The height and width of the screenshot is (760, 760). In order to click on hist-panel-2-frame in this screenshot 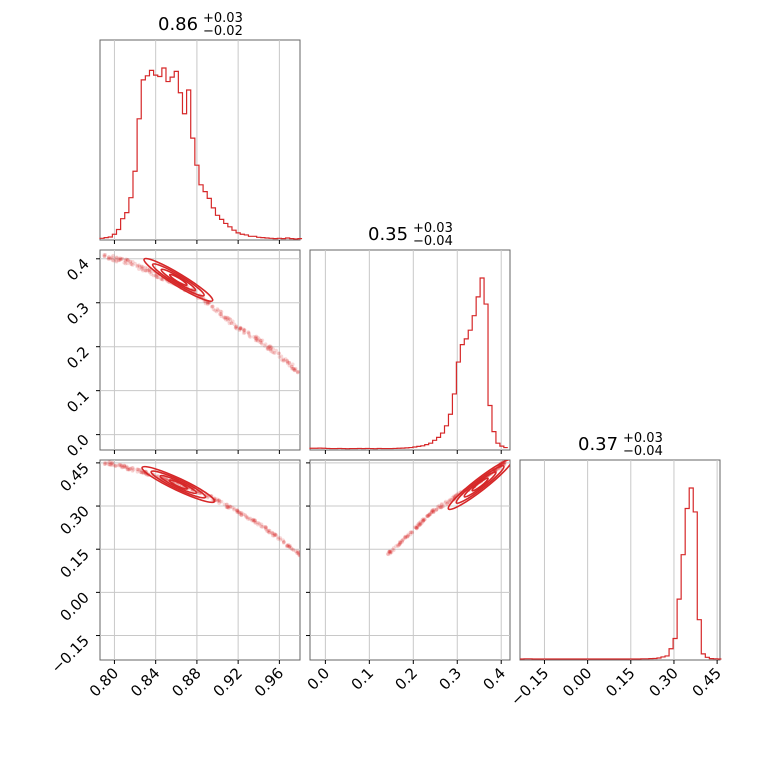, I will do `click(410, 350)`.